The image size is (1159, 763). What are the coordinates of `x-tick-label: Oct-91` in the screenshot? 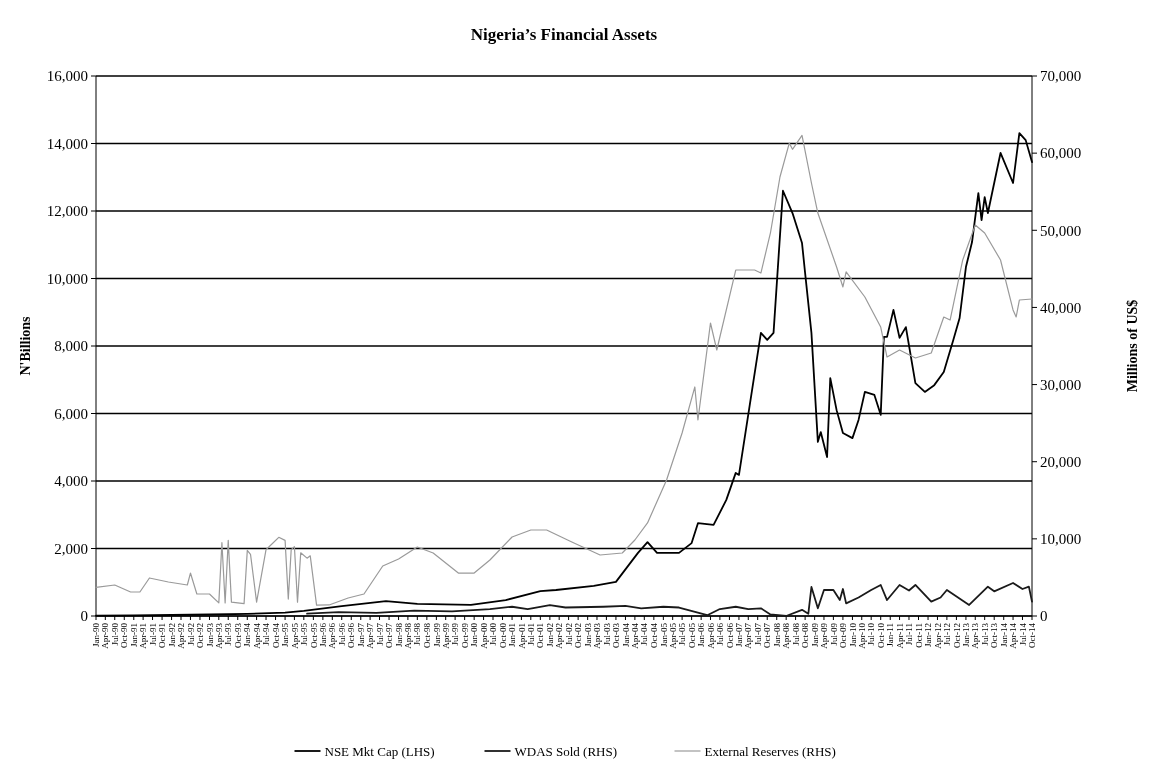 It's located at (162, 635).